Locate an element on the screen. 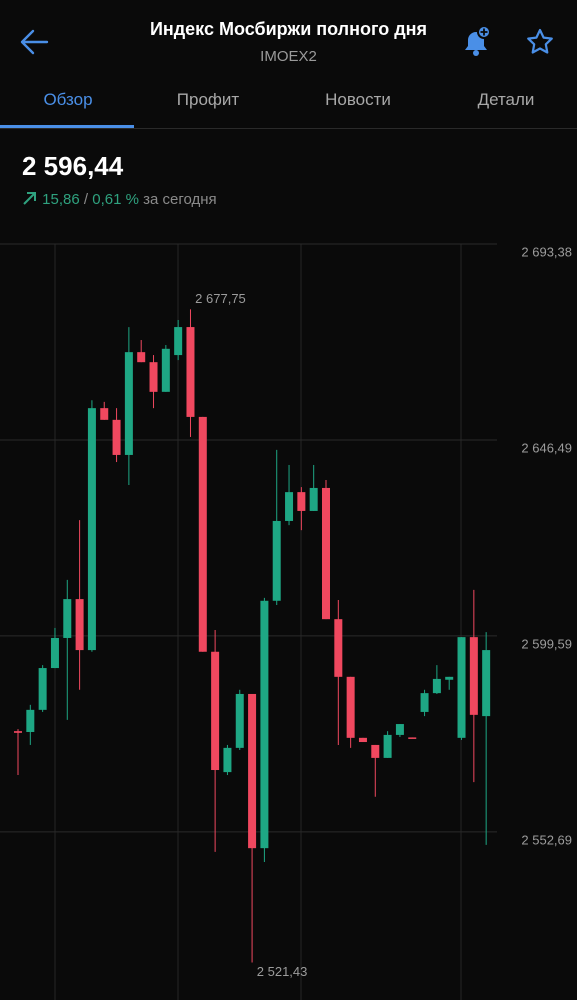  tab-indicator is located at coordinates (67, 126).